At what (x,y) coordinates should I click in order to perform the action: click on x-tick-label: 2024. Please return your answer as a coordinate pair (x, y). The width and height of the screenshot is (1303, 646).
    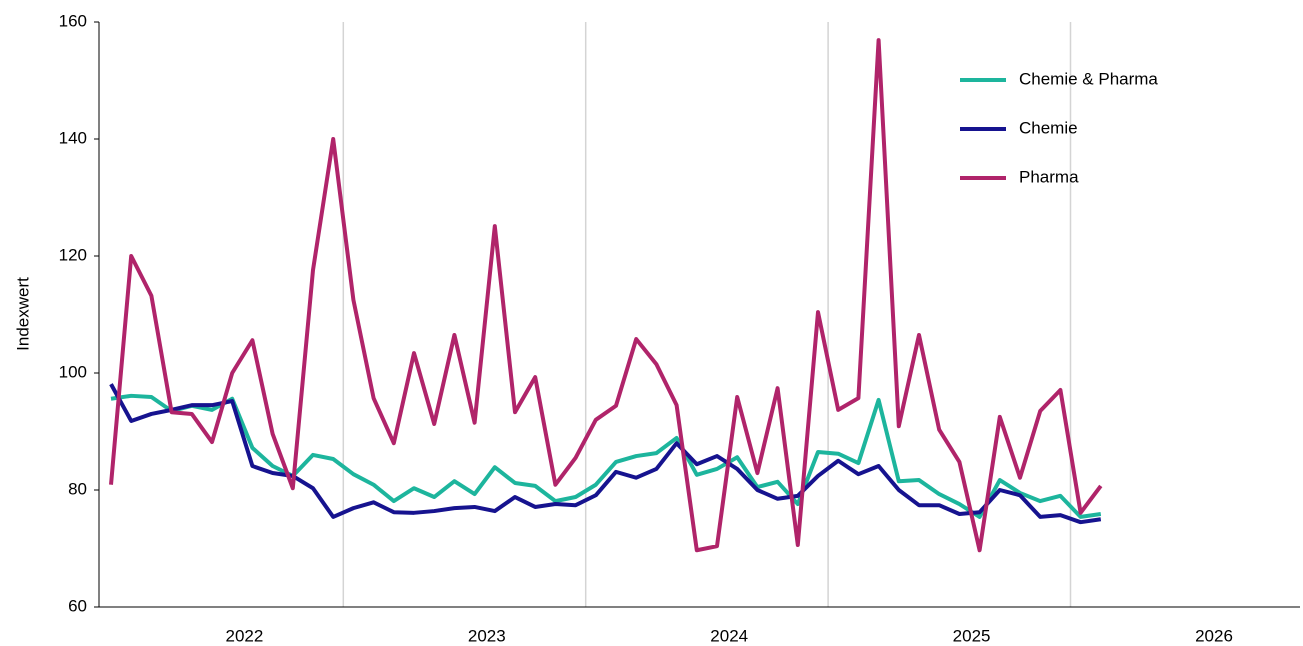
    Looking at the image, I should click on (729, 635).